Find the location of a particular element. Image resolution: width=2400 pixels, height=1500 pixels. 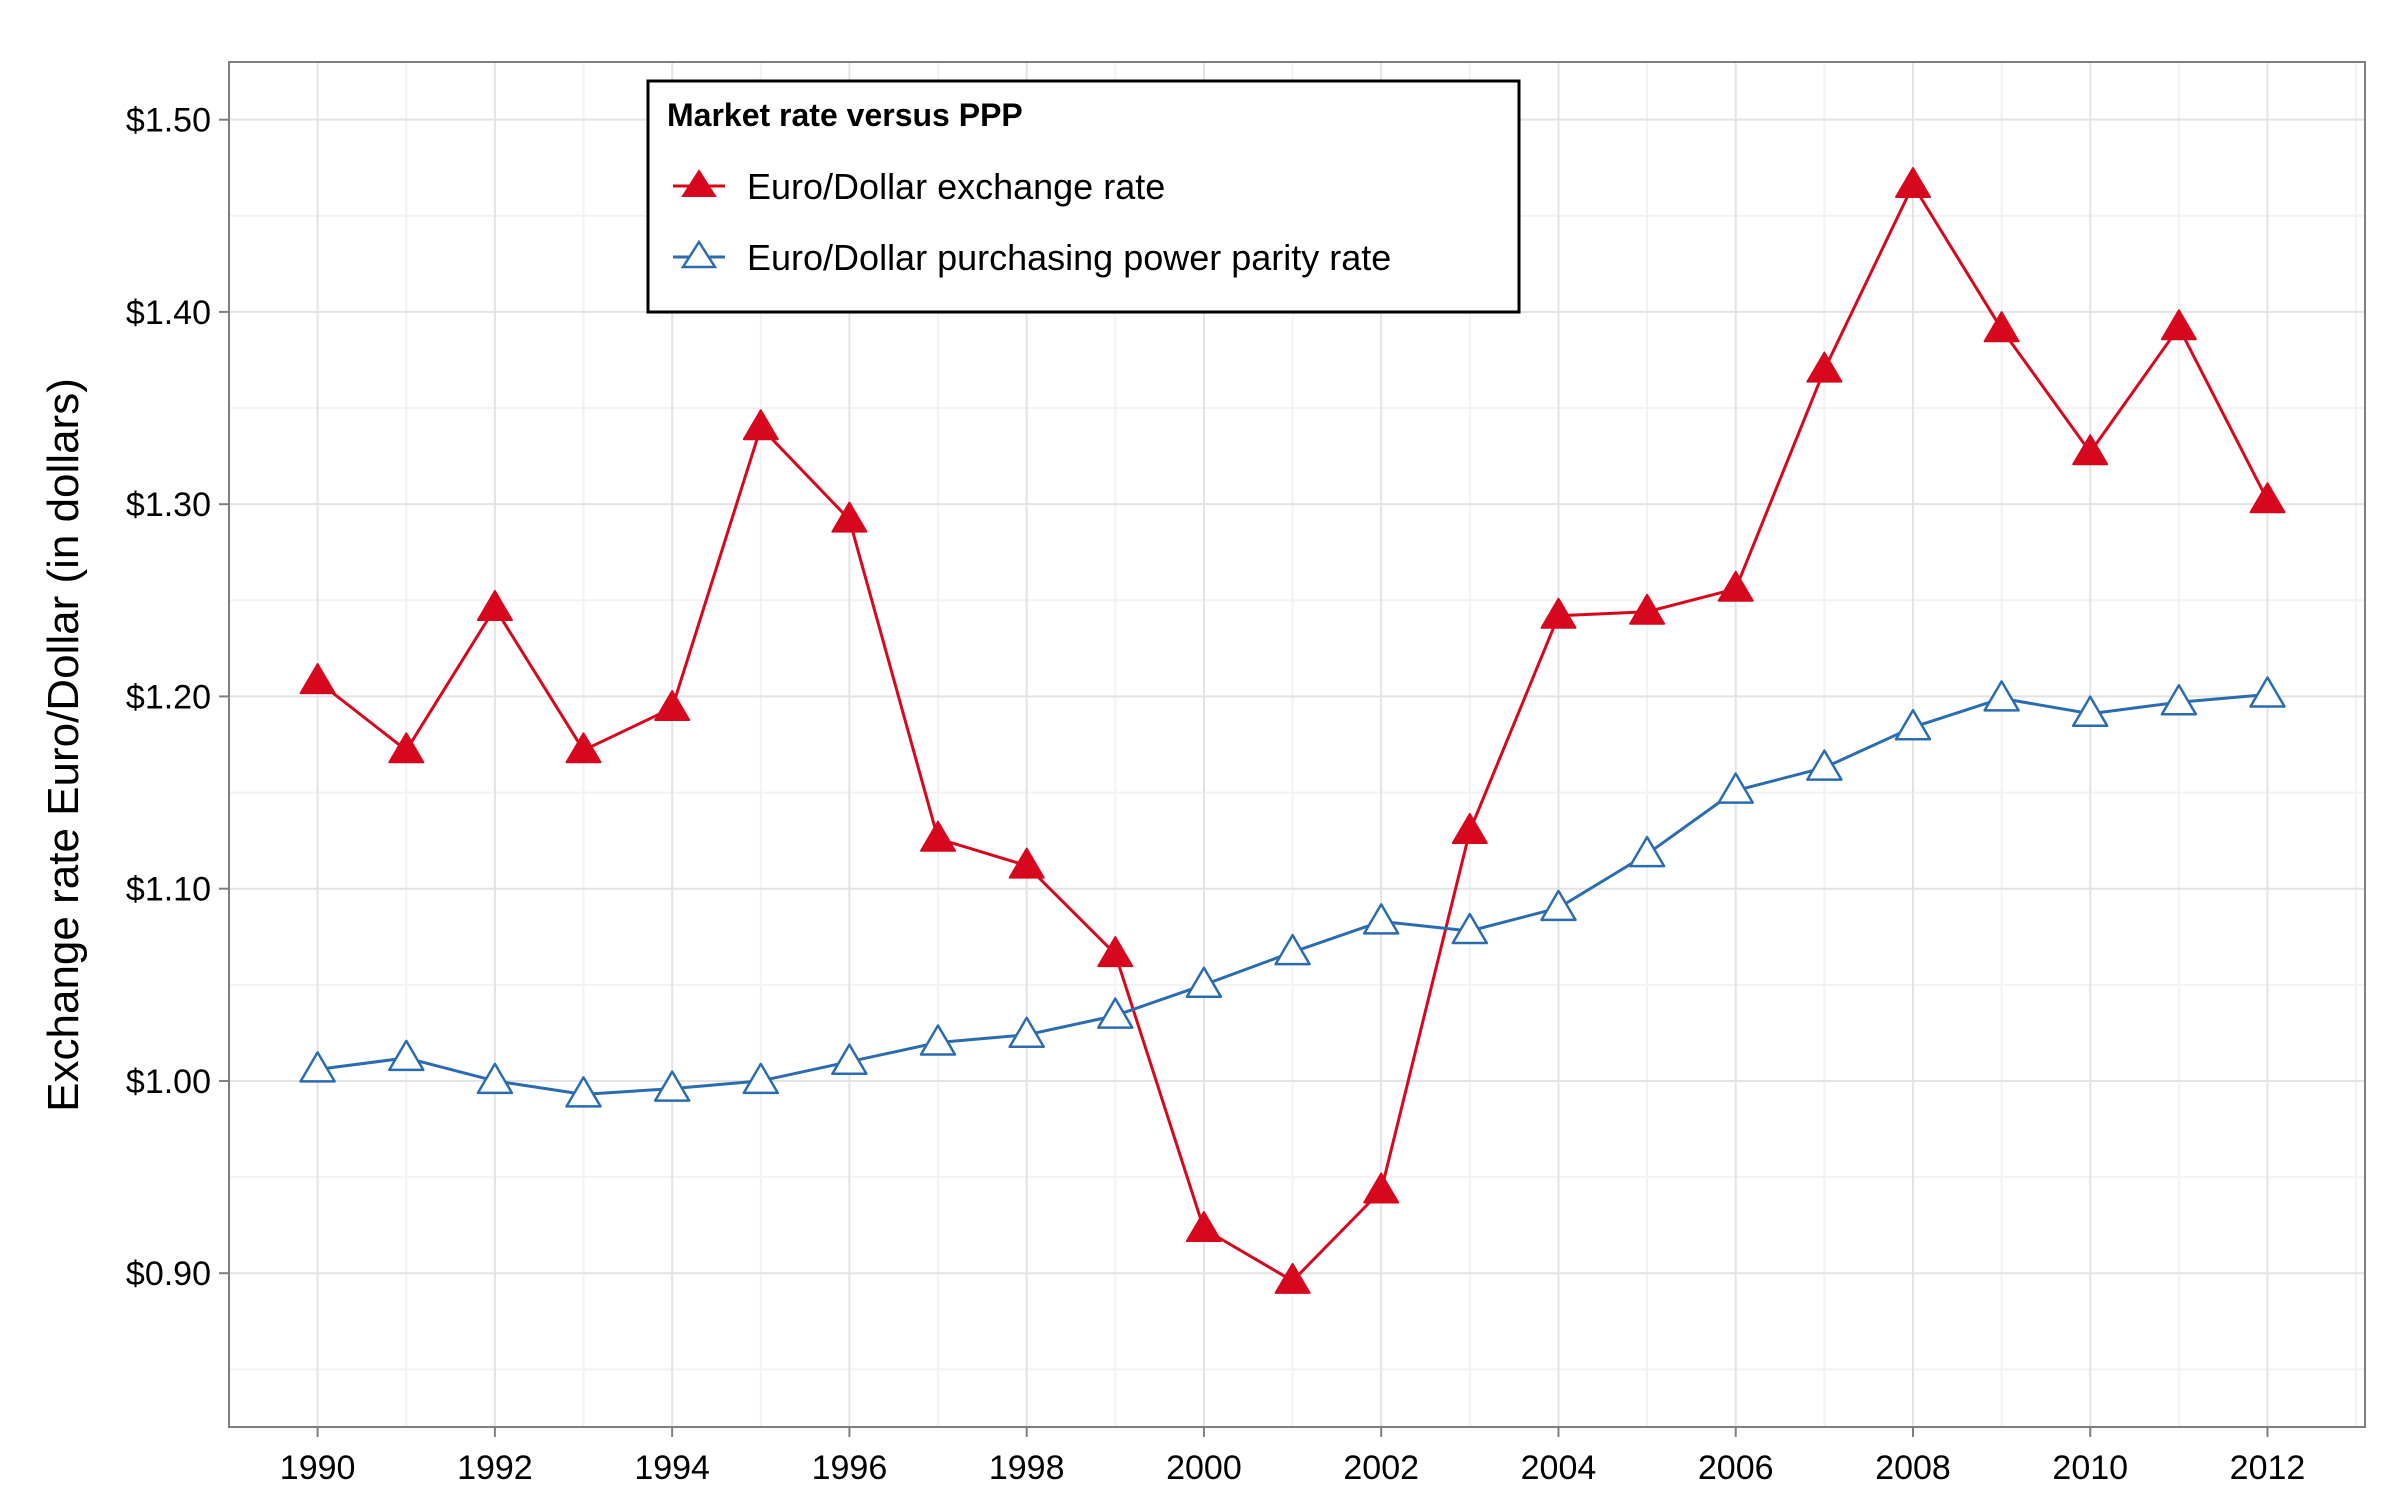

legend-key-marker-ppp-rate is located at coordinates (699, 254).